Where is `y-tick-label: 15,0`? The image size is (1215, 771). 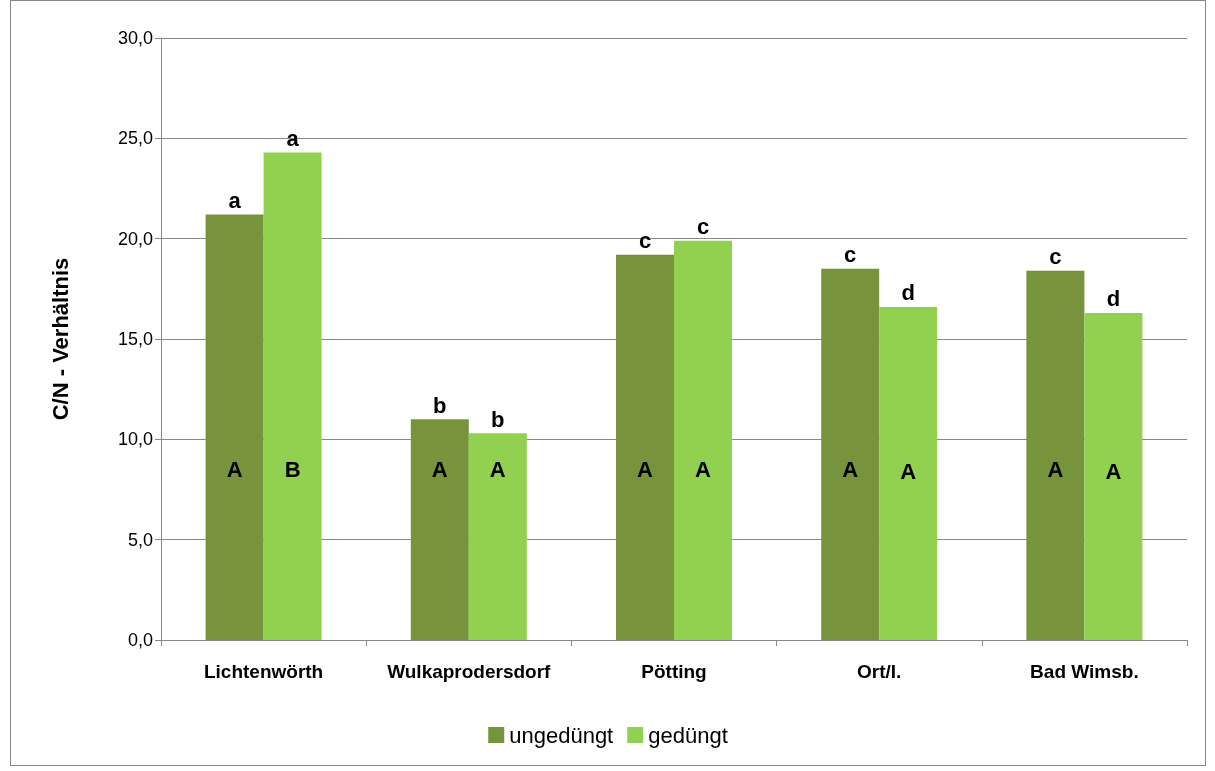
y-tick-label: 15,0 is located at coordinates (135, 339).